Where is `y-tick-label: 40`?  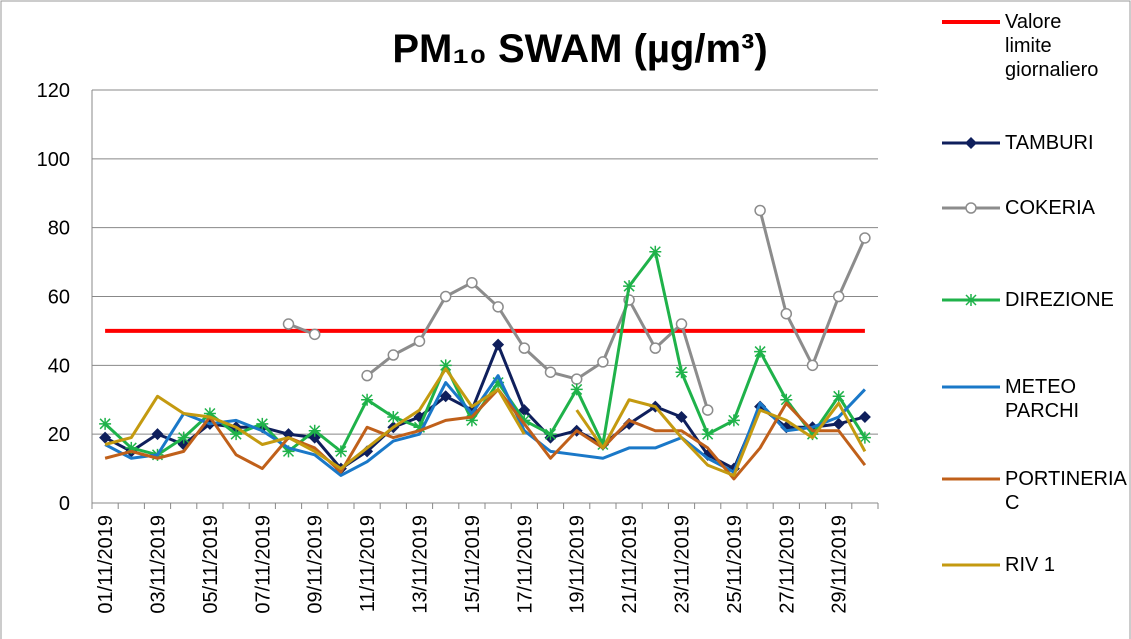
y-tick-label: 40 is located at coordinates (59, 366).